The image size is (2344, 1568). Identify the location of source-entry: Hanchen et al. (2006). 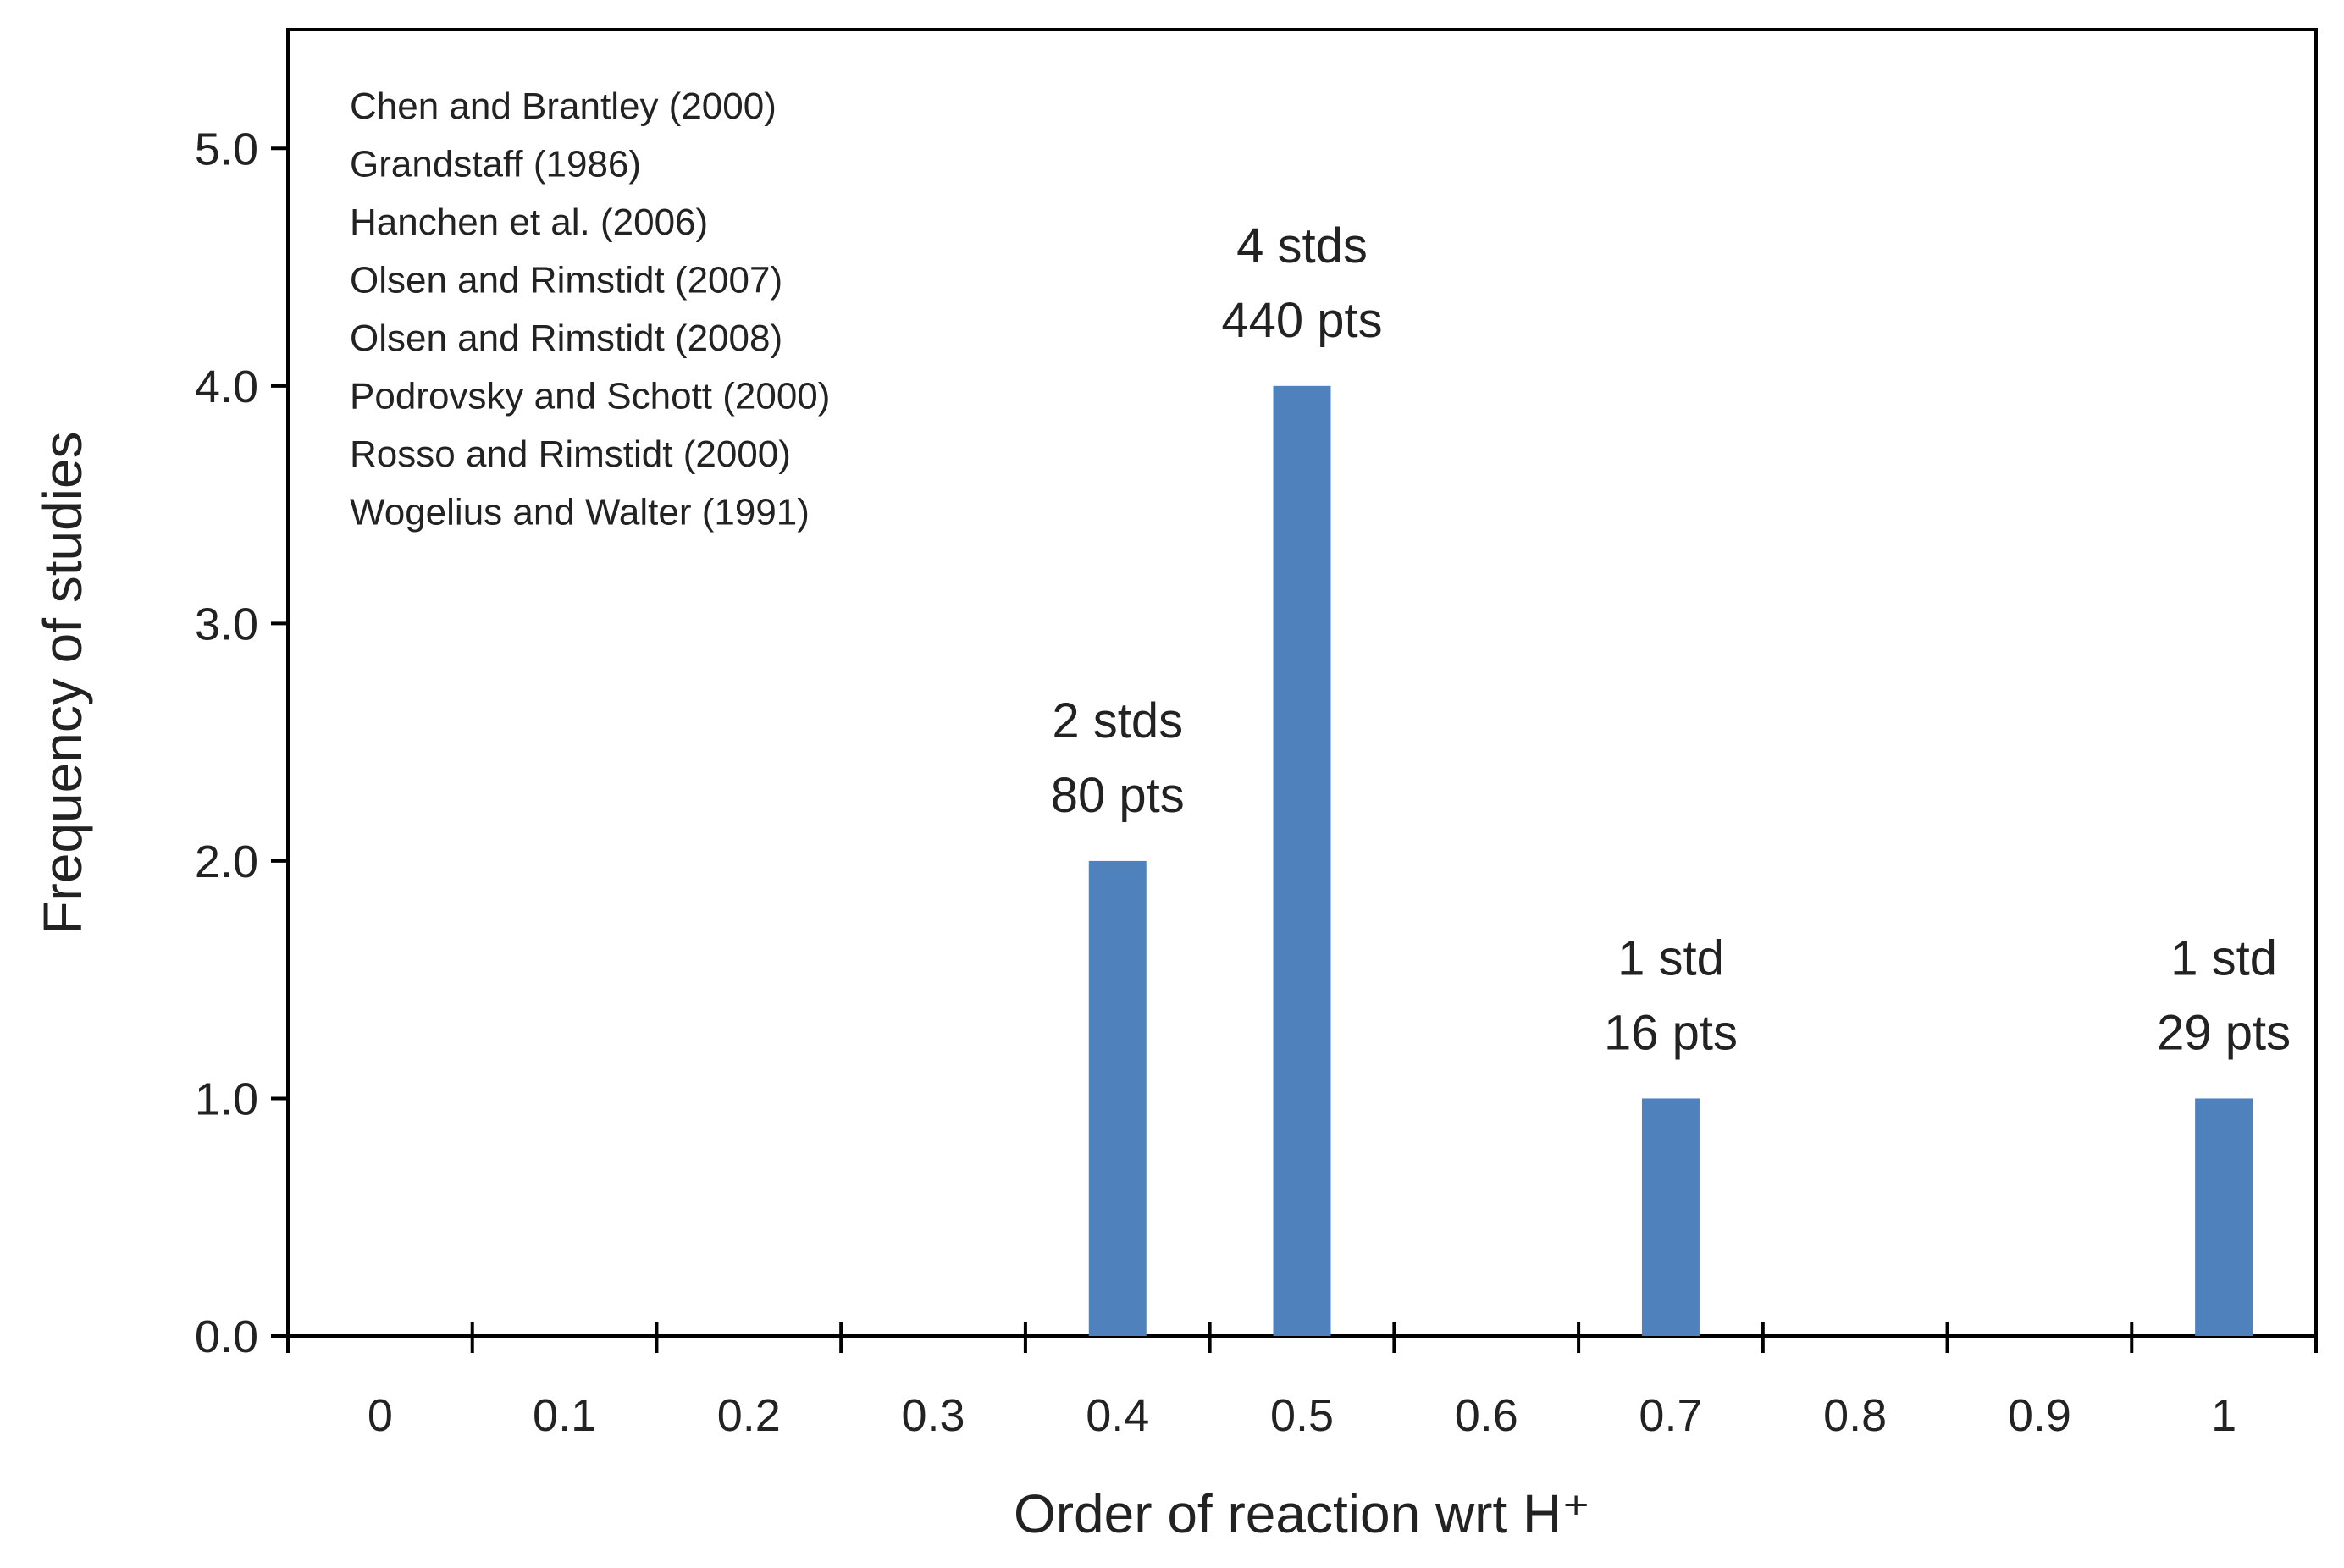
(529, 222).